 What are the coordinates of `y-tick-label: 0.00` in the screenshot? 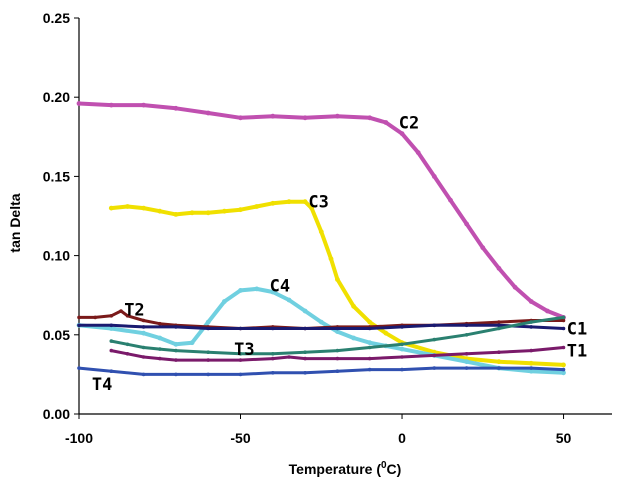 It's located at (56, 414).